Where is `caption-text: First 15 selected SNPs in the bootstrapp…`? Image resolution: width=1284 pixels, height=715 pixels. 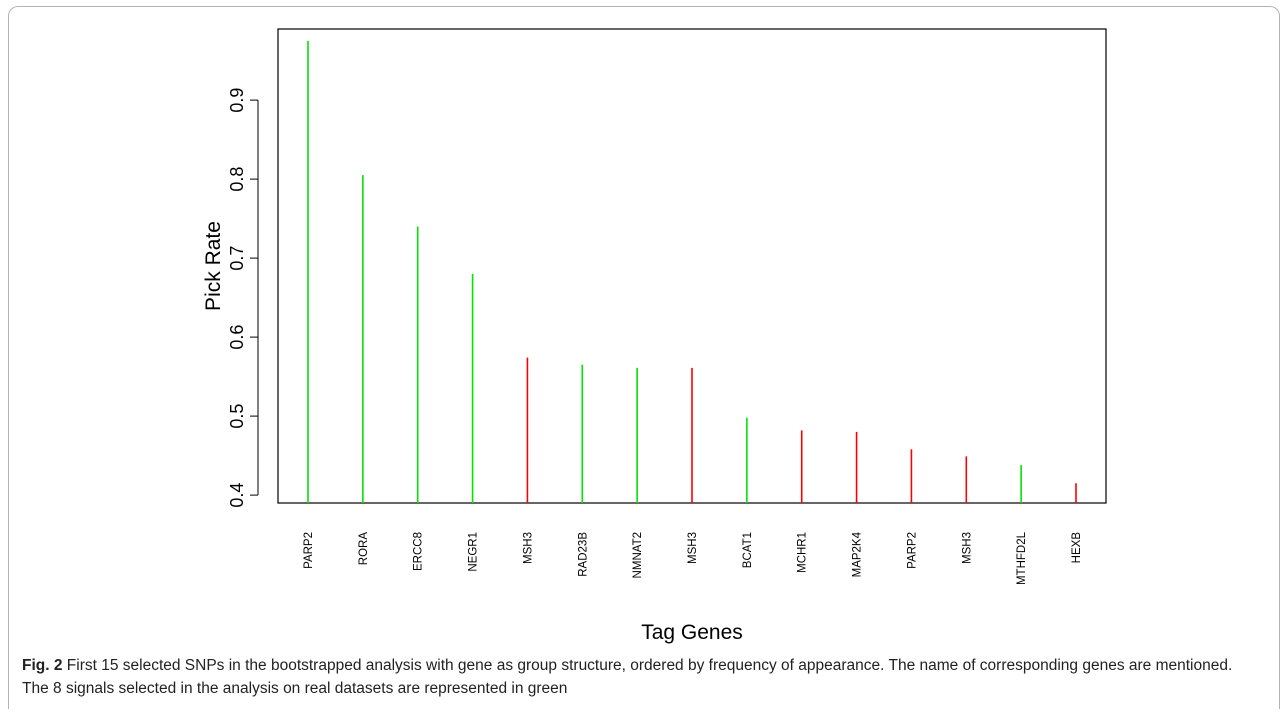 caption-text: First 15 selected SNPs in the bootstrapp… is located at coordinates (627, 677).